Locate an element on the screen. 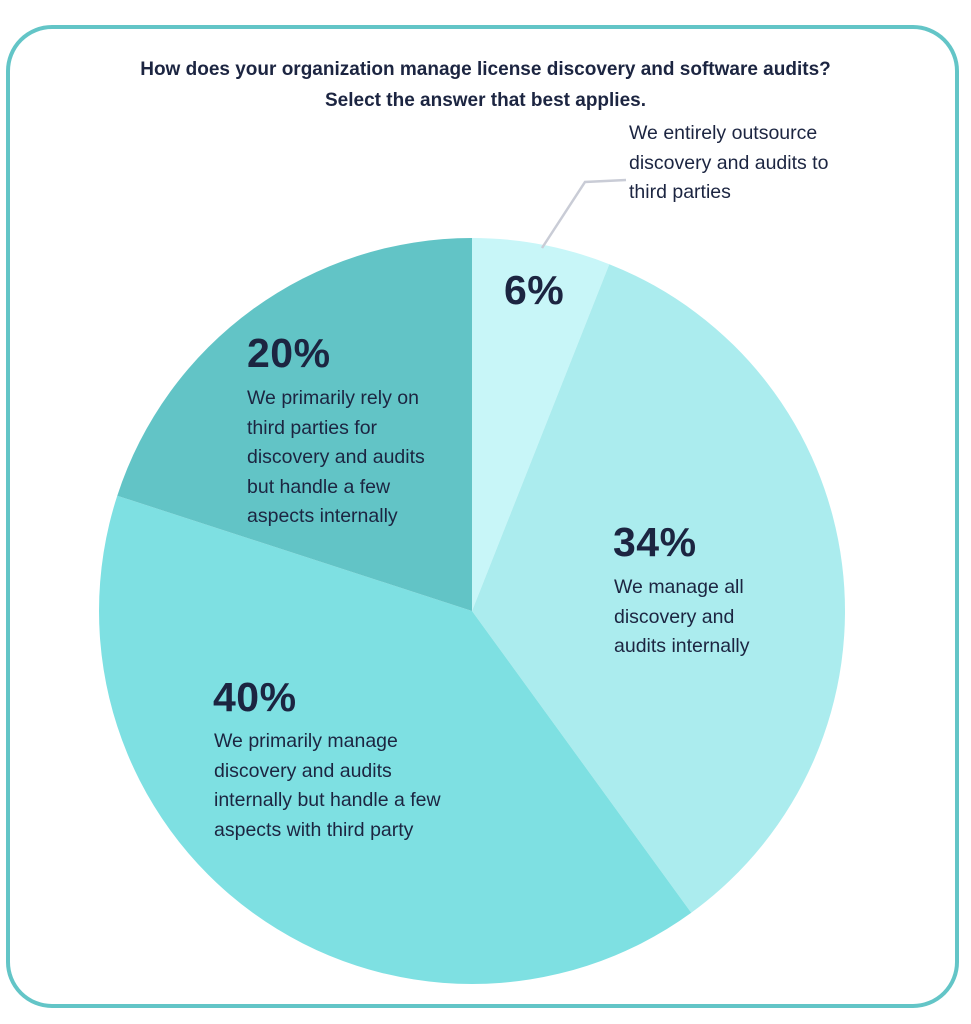 This screenshot has height=1024, width=971. desc-line: internally but handle a few is located at coordinates (327, 800).